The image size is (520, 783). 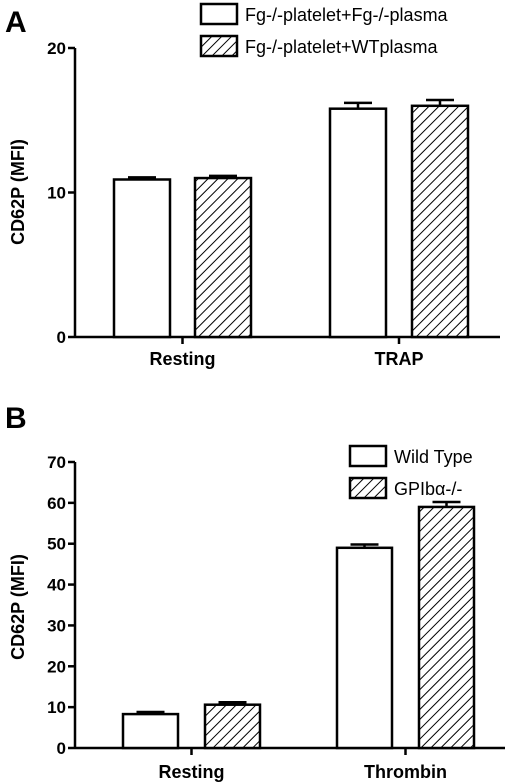 I want to click on panel-a-y-axis-label: CD62P (MFI), so click(x=18, y=192).